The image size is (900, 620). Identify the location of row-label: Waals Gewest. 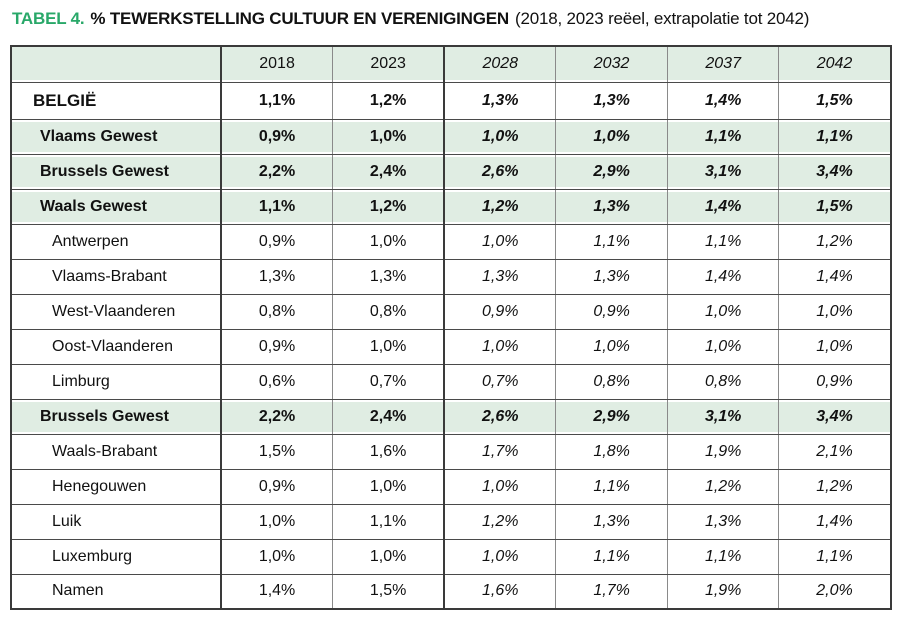
(116, 207).